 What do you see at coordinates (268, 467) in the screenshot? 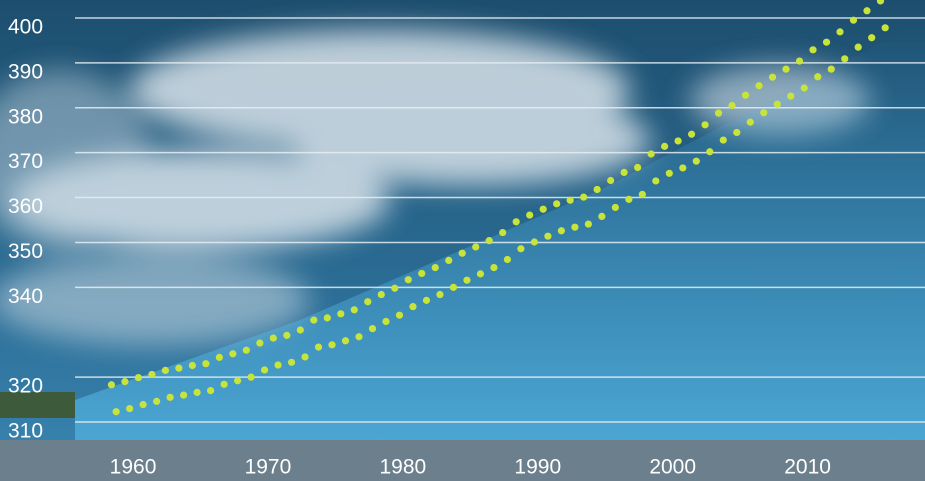
I see `x-tick-label: 1970` at bounding box center [268, 467].